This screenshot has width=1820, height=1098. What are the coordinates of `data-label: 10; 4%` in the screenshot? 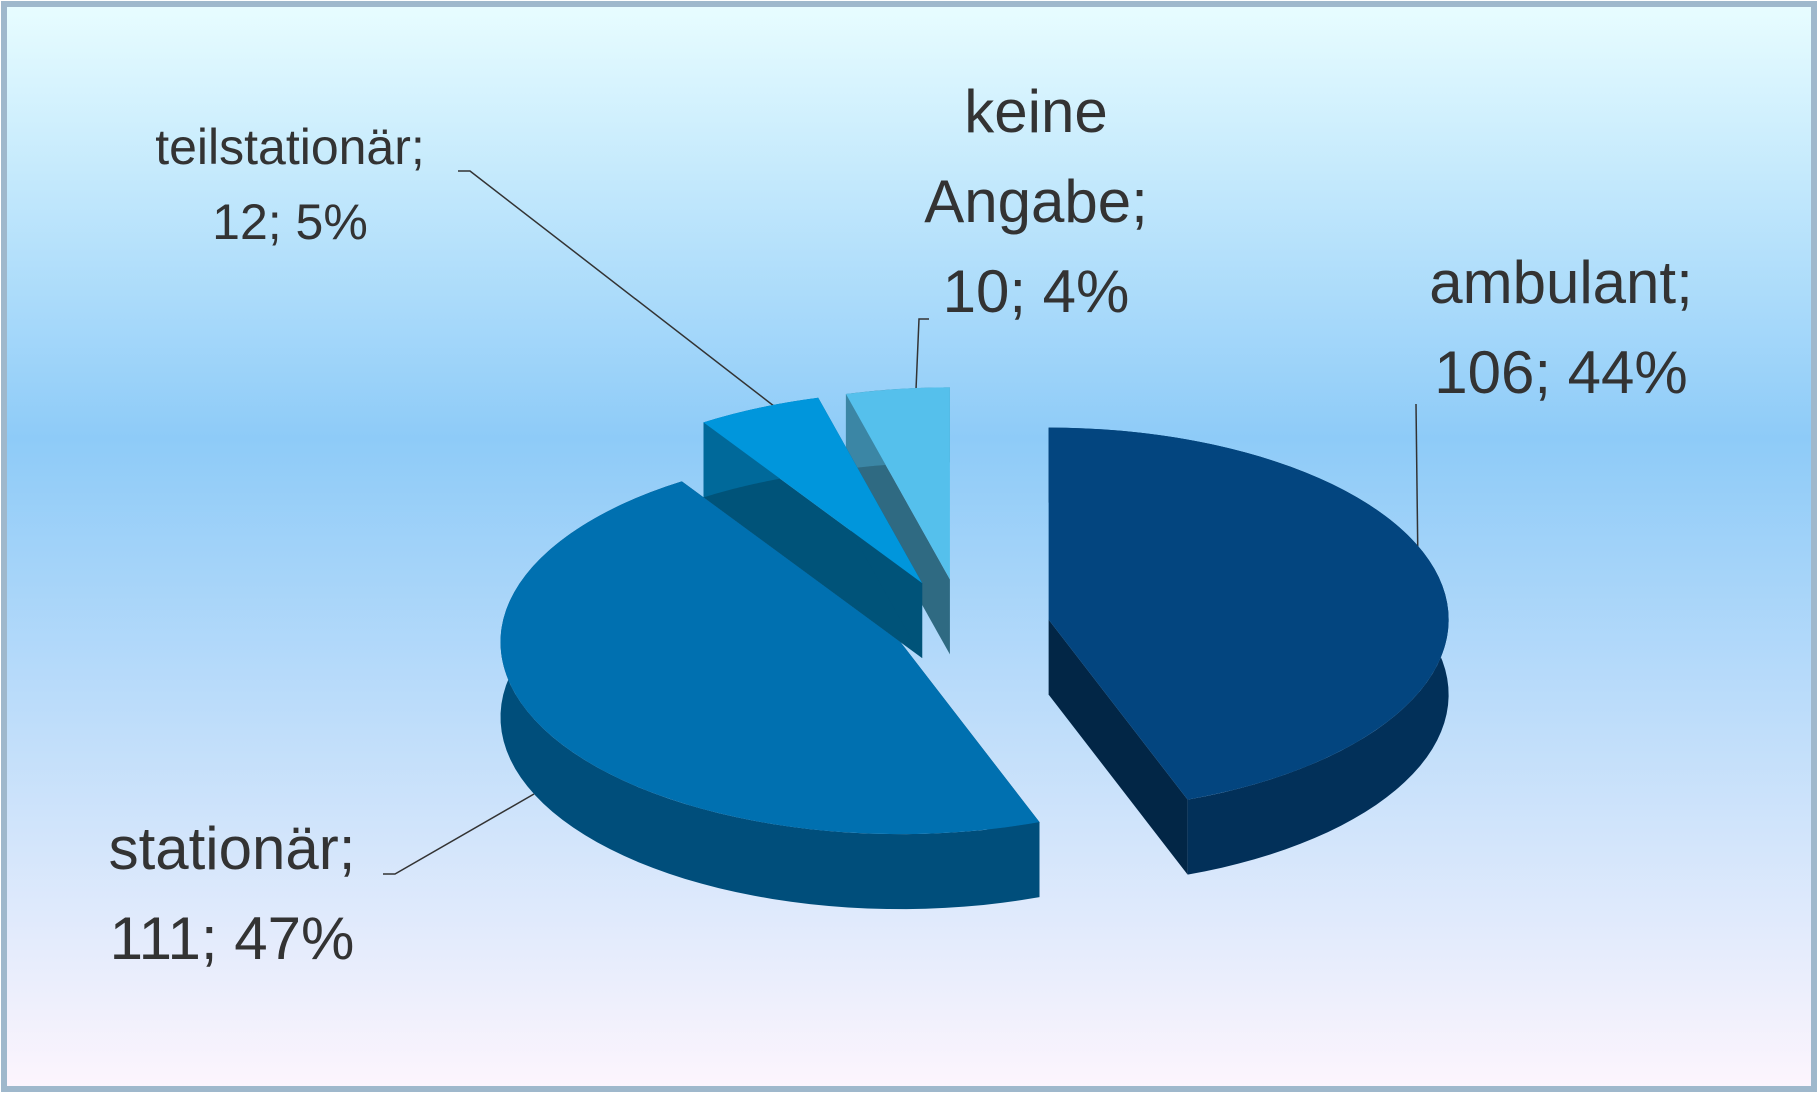 It's located at (1036, 291).